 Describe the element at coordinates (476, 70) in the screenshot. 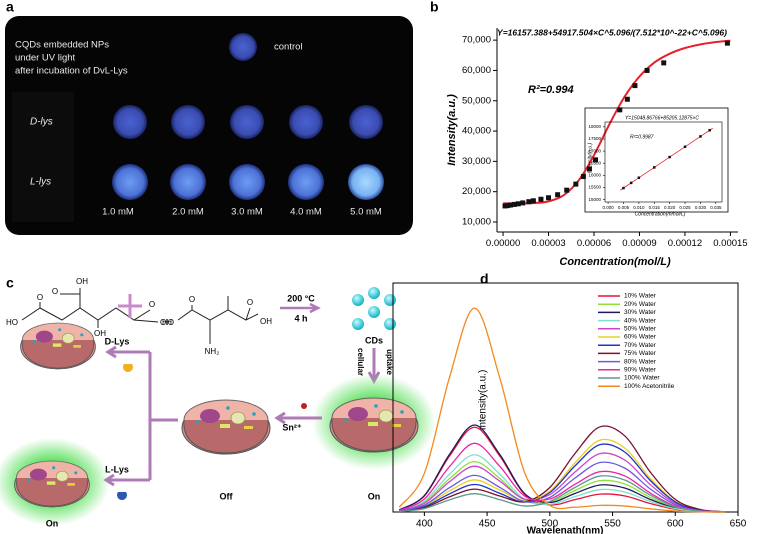

I see `y-tick-label: 60,000` at that location.